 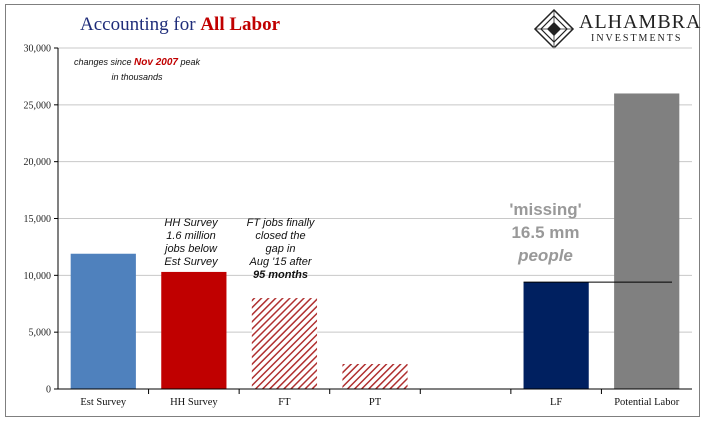 I want to click on note-highlight: Nov 2007, so click(x=156, y=62).